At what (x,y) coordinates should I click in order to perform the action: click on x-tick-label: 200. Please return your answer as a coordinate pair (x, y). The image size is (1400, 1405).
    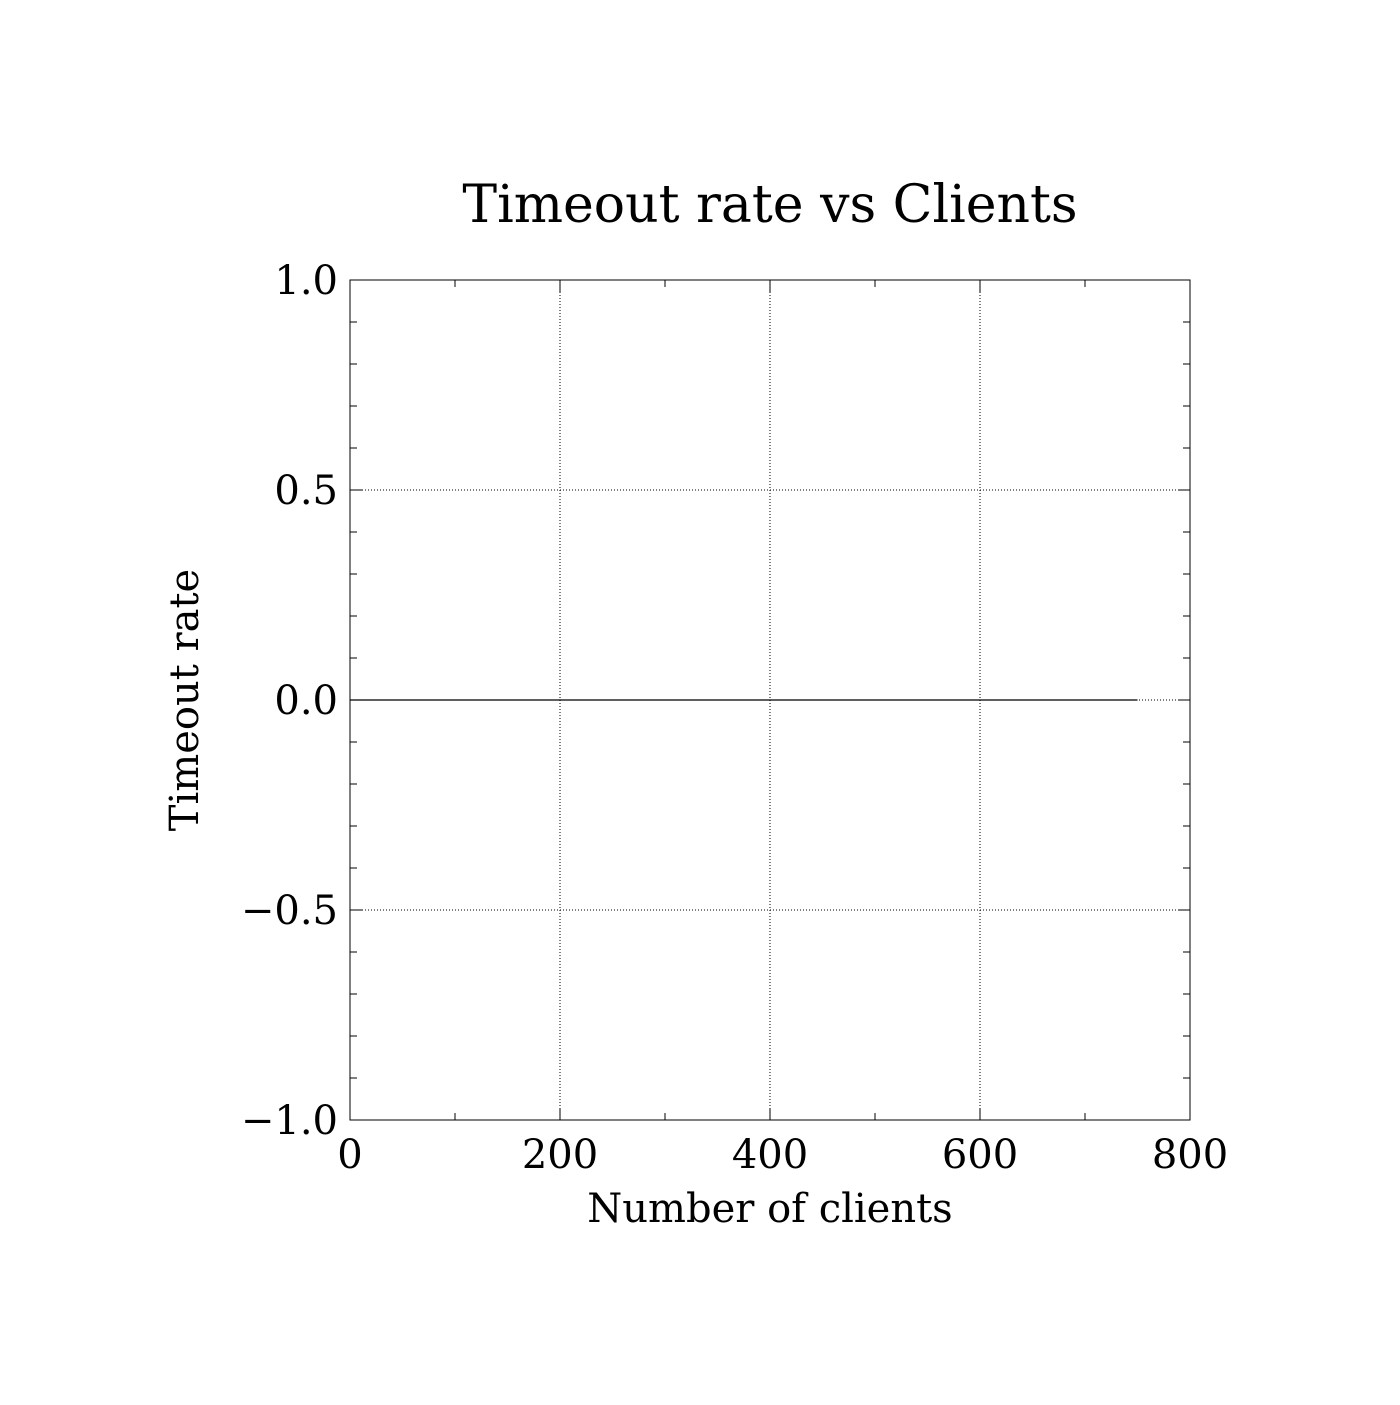
    Looking at the image, I should click on (560, 1155).